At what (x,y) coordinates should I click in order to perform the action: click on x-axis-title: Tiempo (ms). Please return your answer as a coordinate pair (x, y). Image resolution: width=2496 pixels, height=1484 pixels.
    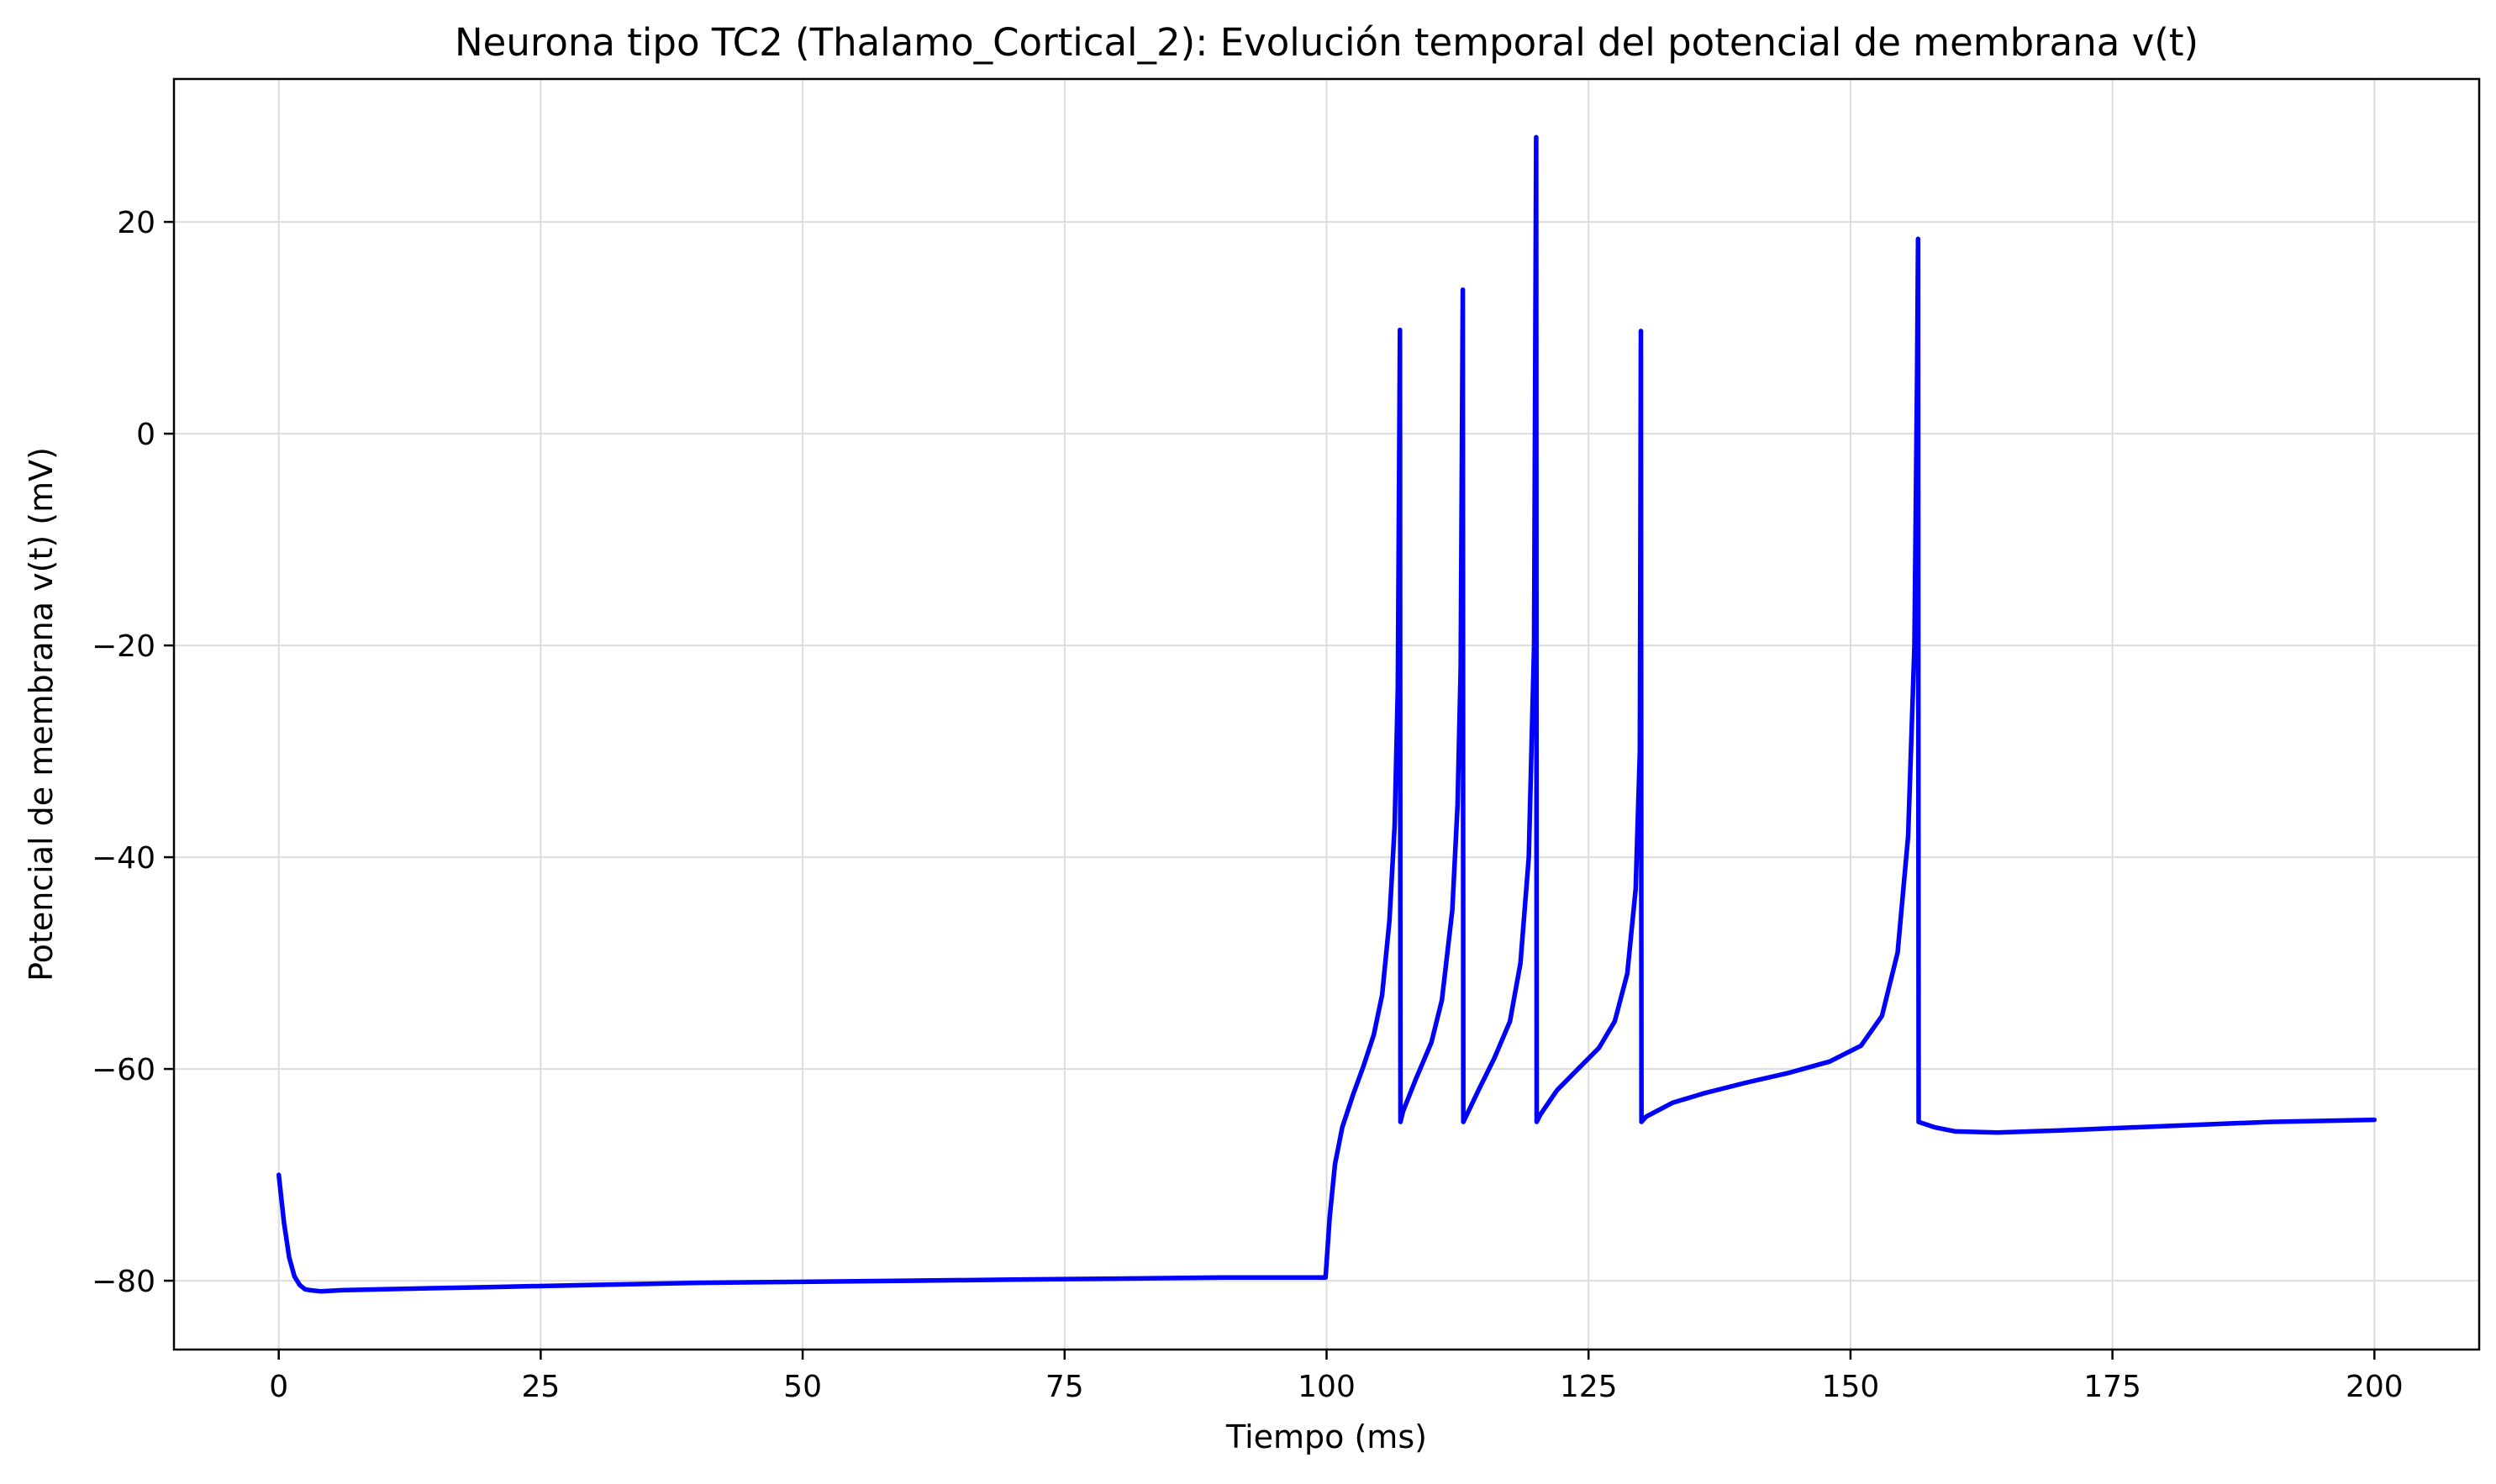
    Looking at the image, I should click on (1326, 1437).